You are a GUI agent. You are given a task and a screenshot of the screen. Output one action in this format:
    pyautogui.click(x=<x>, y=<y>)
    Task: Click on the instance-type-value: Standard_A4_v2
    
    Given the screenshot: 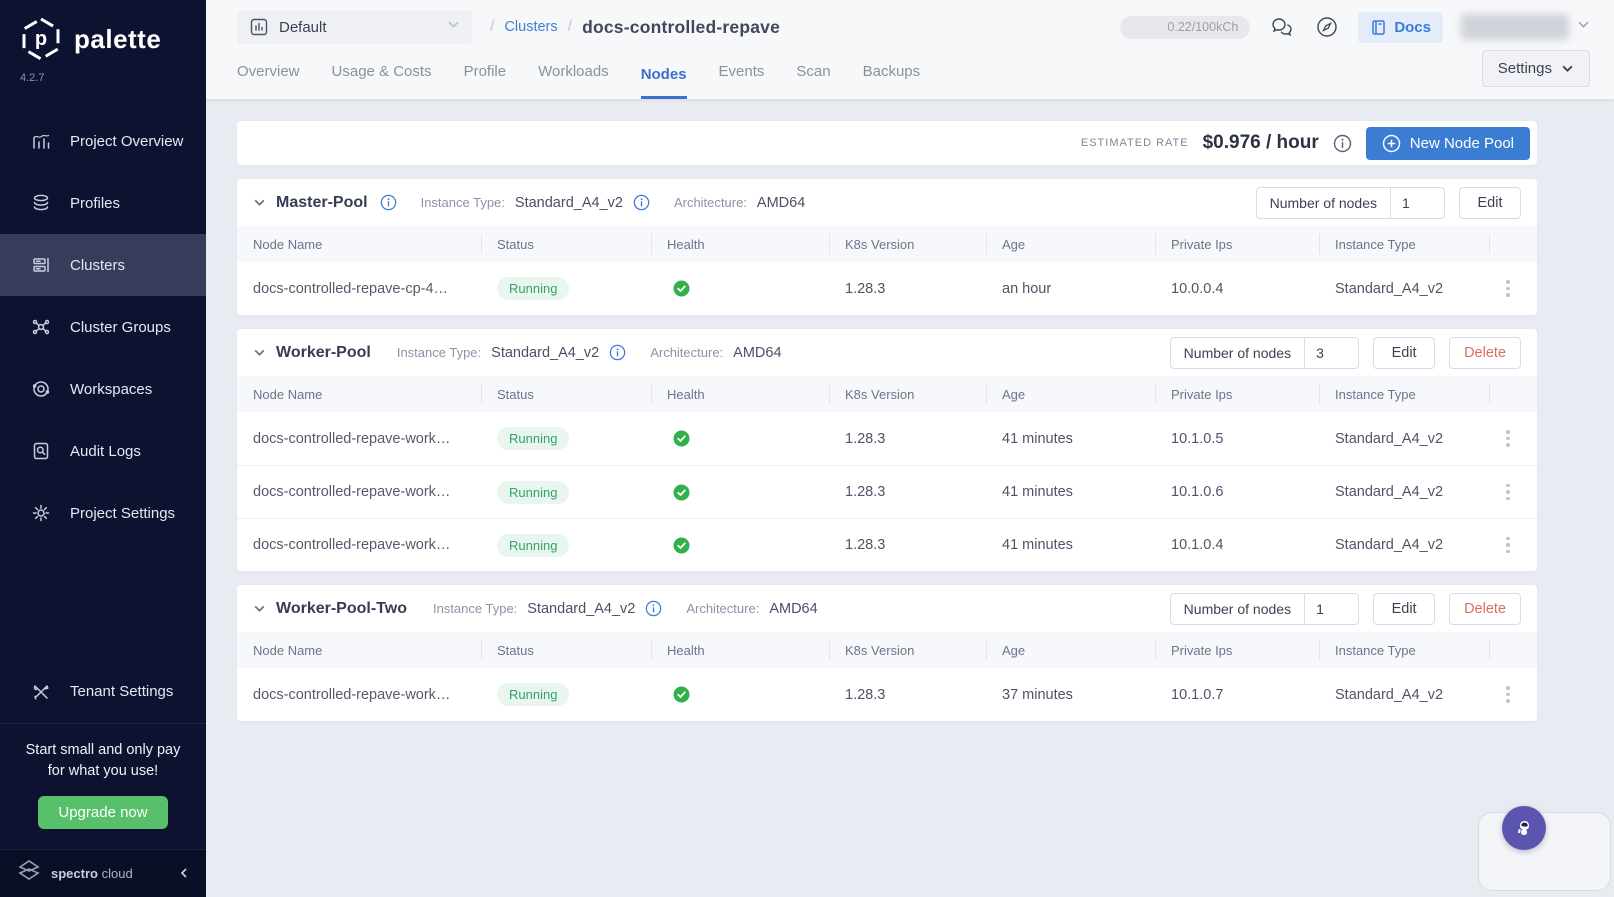 What is the action you would take?
    pyautogui.click(x=568, y=202)
    